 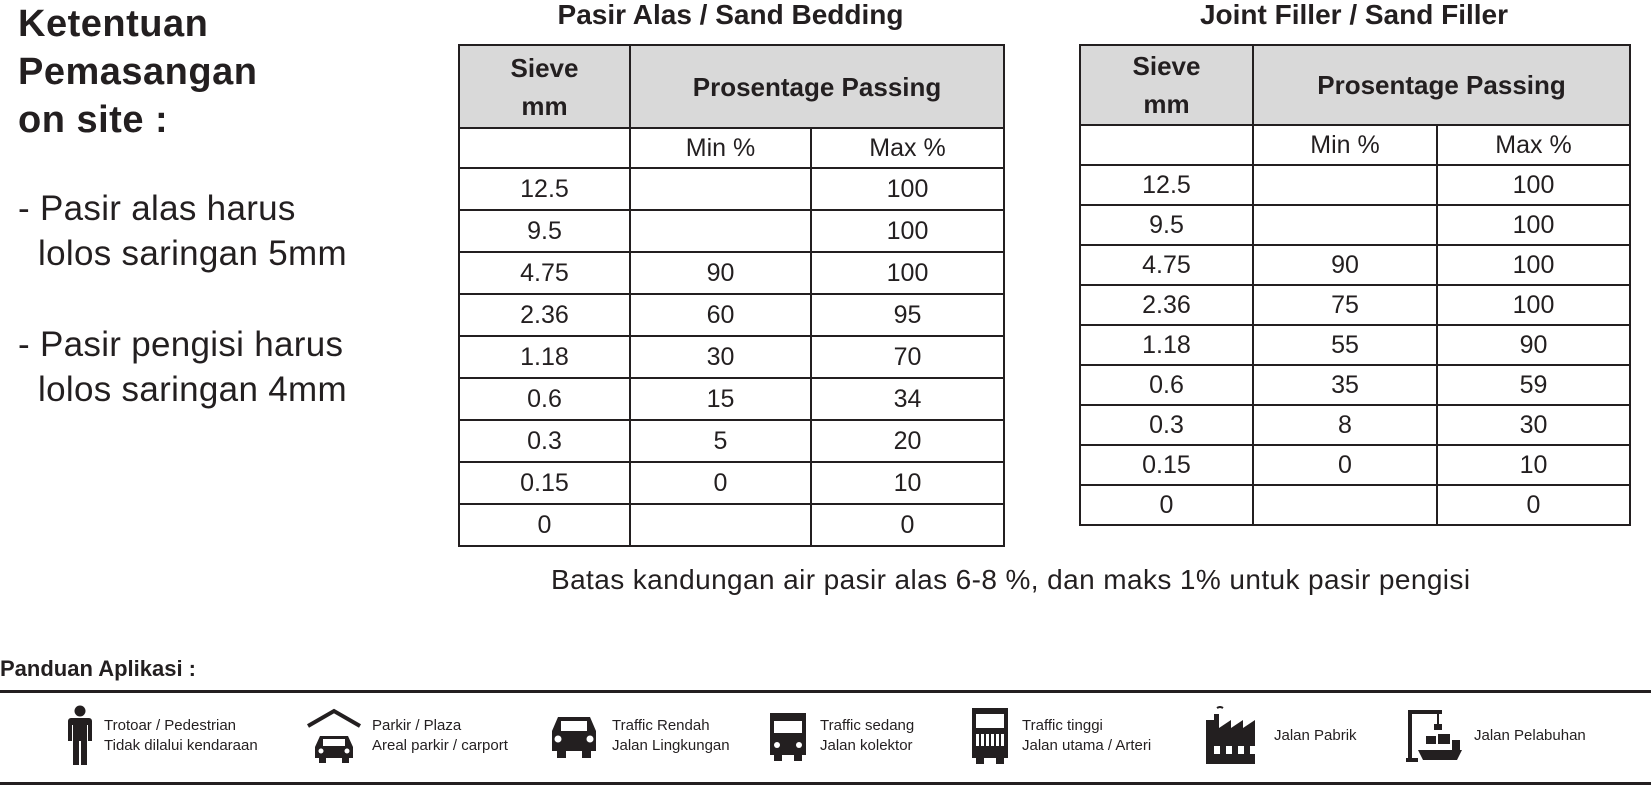 I want to click on application-label: Jalan Pelabuhan, so click(x=1530, y=735).